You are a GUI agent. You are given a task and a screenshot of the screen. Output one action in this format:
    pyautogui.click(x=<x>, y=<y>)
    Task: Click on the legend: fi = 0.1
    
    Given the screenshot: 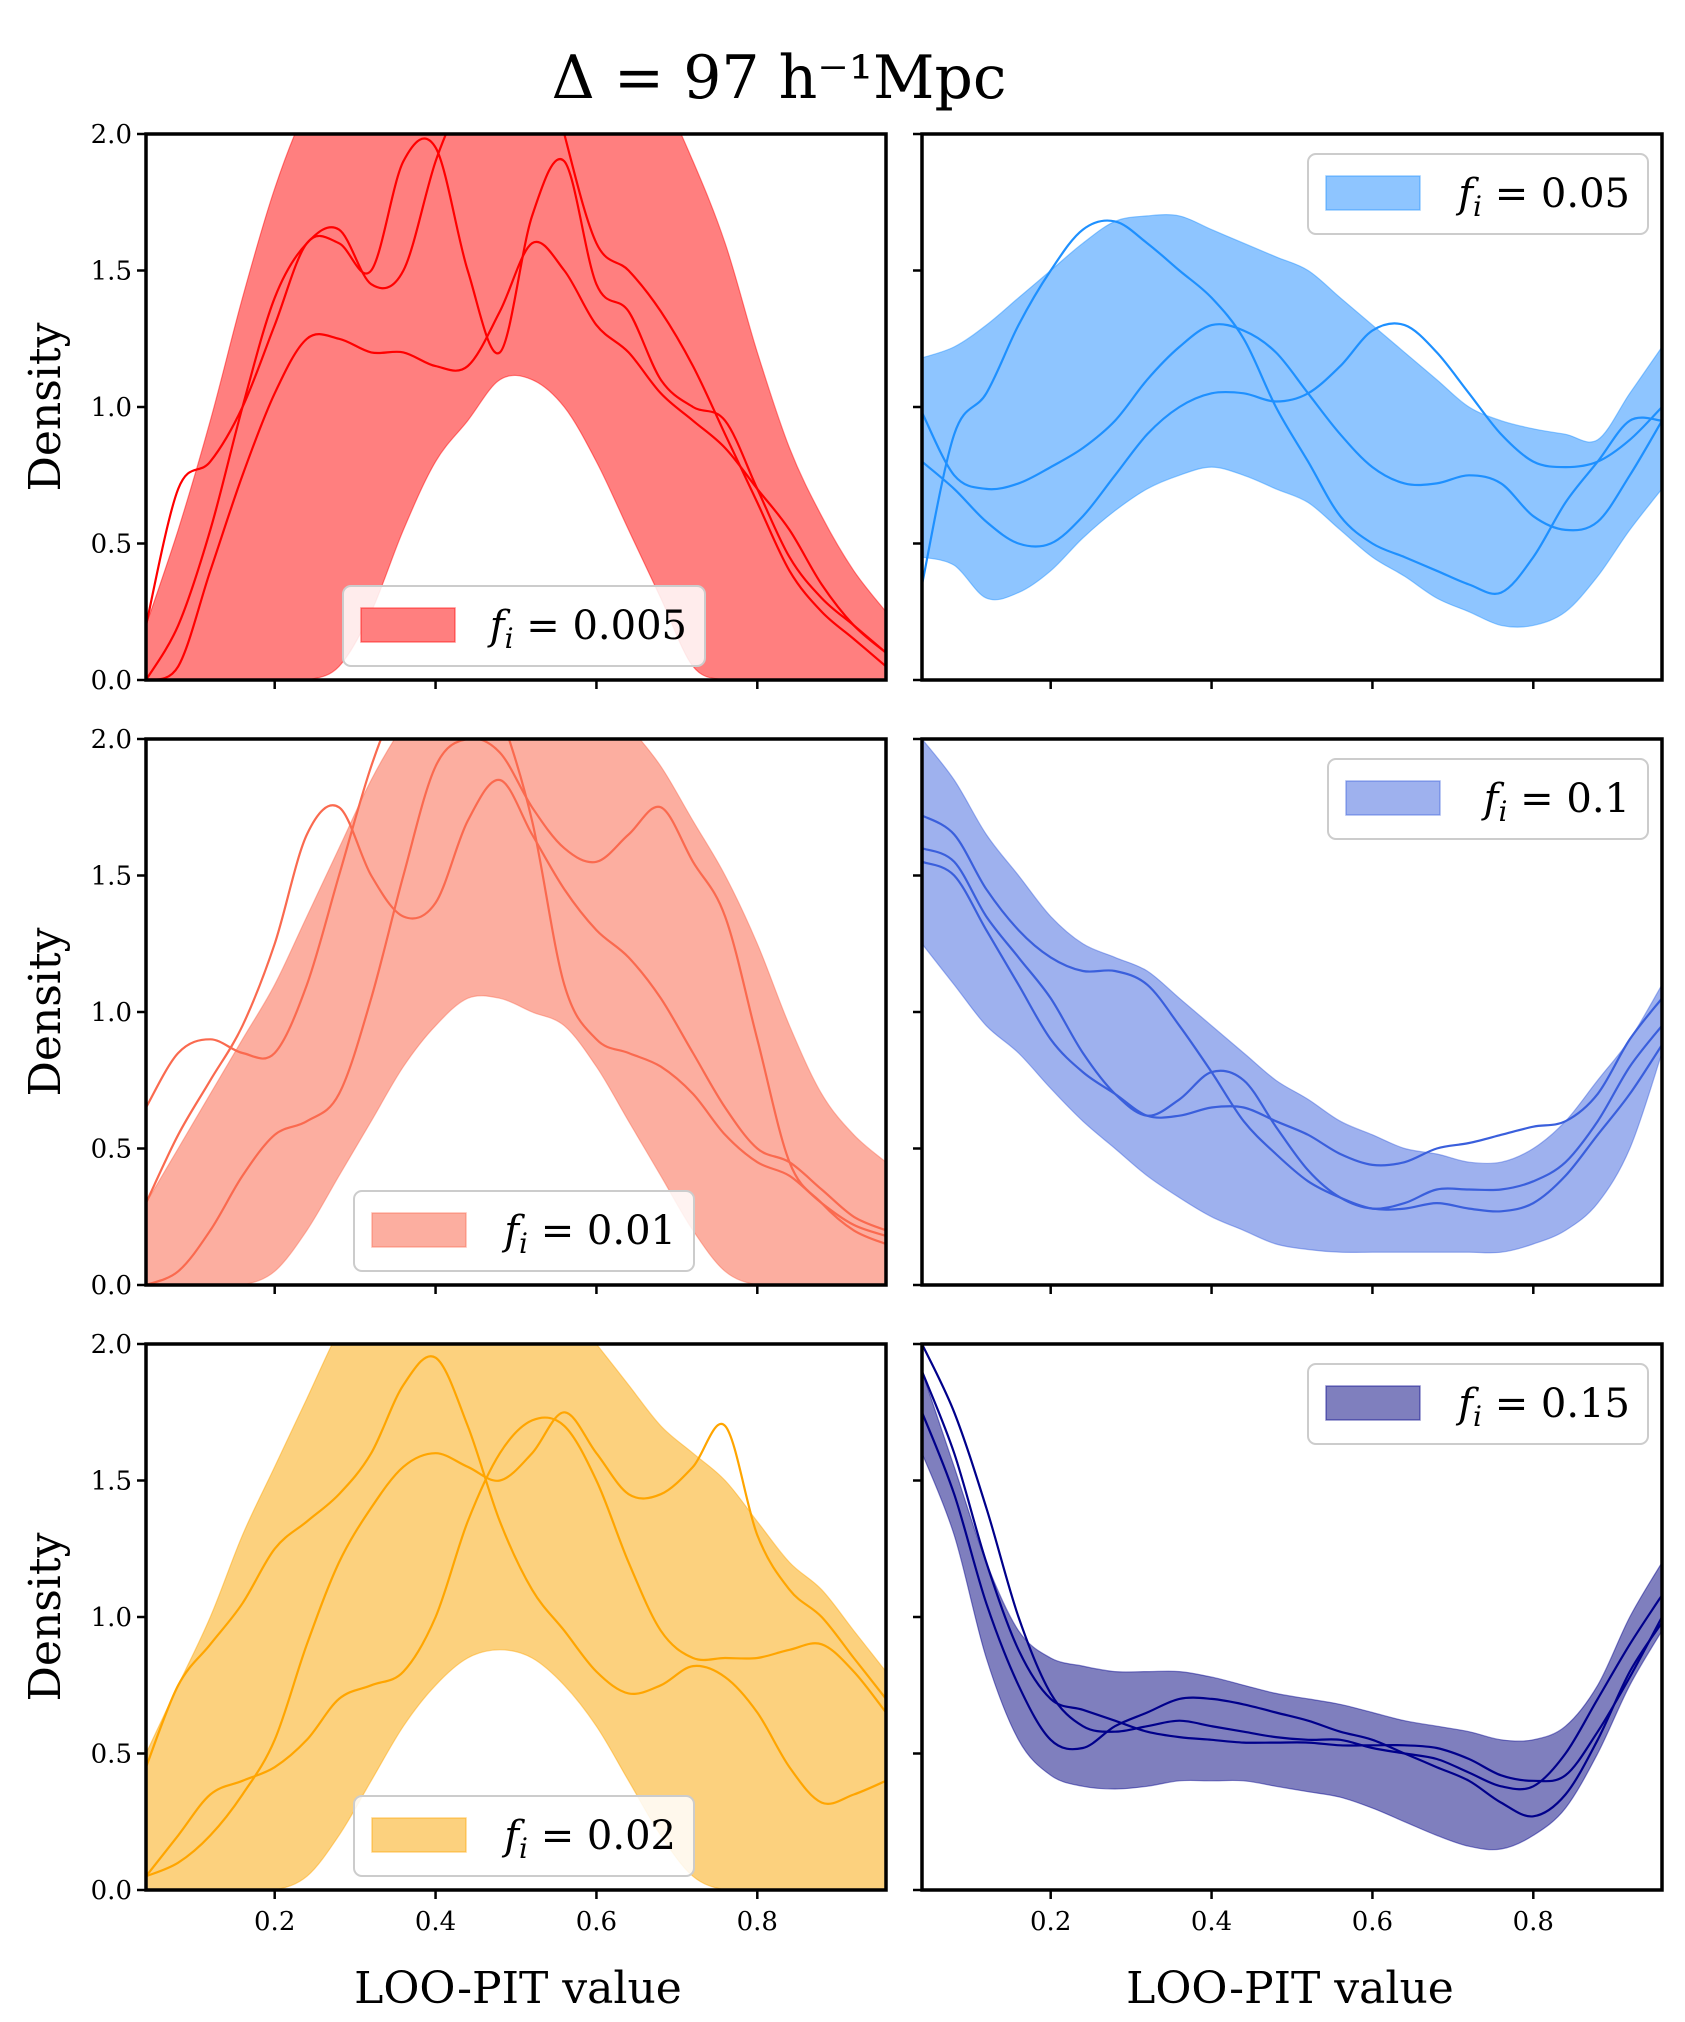 What is the action you would take?
    pyautogui.click(x=1488, y=799)
    